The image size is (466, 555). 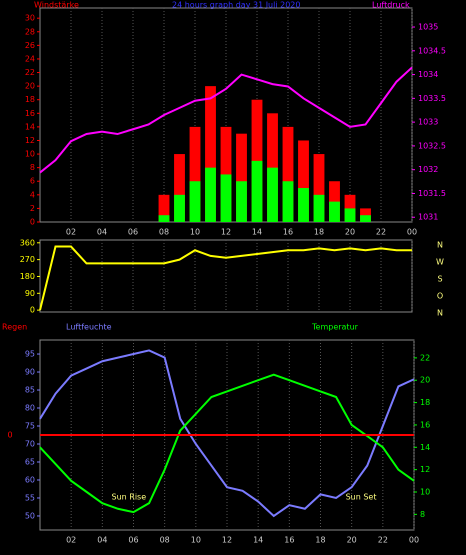 I want to click on compass-label: W, so click(x=440, y=262).